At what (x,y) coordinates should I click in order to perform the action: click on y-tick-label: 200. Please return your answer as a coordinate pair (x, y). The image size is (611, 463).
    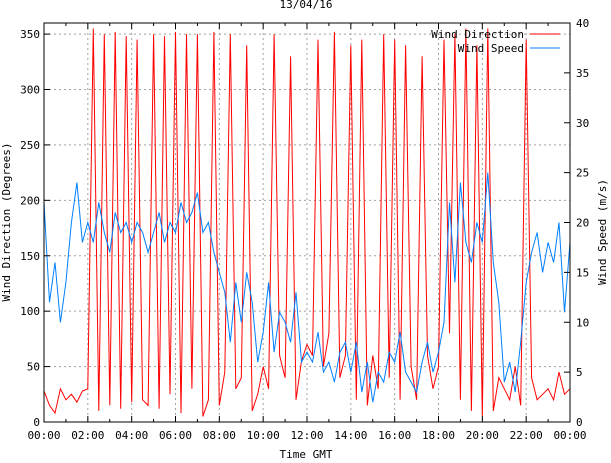
    Looking at the image, I should click on (30, 200).